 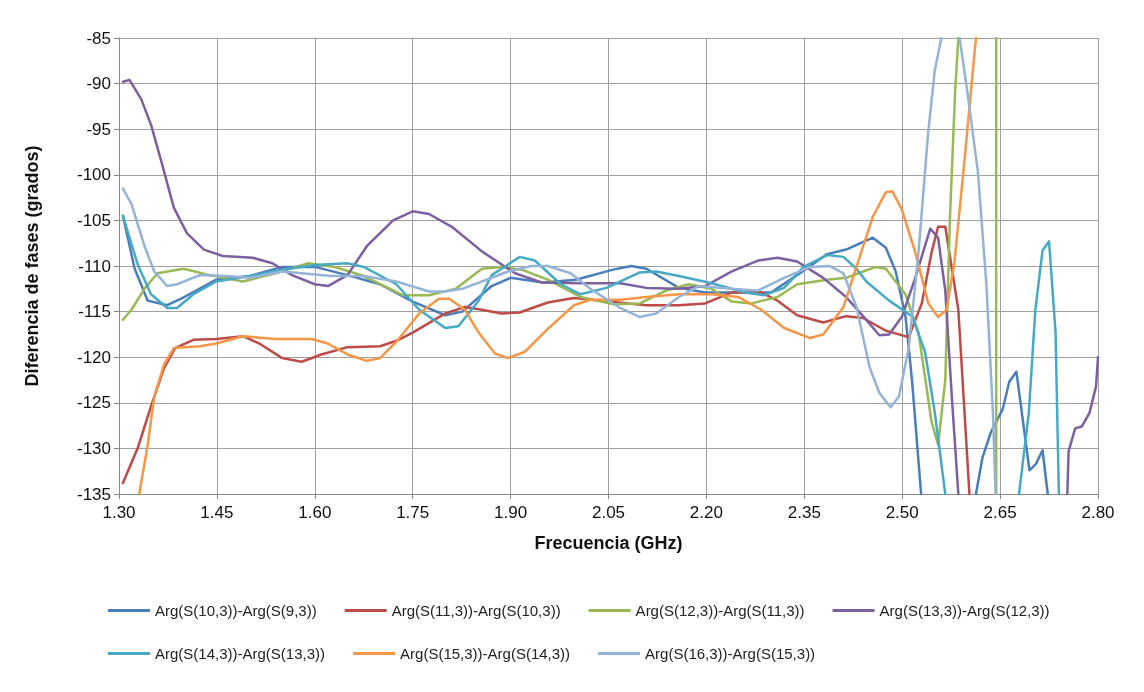 What do you see at coordinates (730, 653) in the screenshot?
I see `legend-label: Arg(S(16,3))-Arg(S(15,3))` at bounding box center [730, 653].